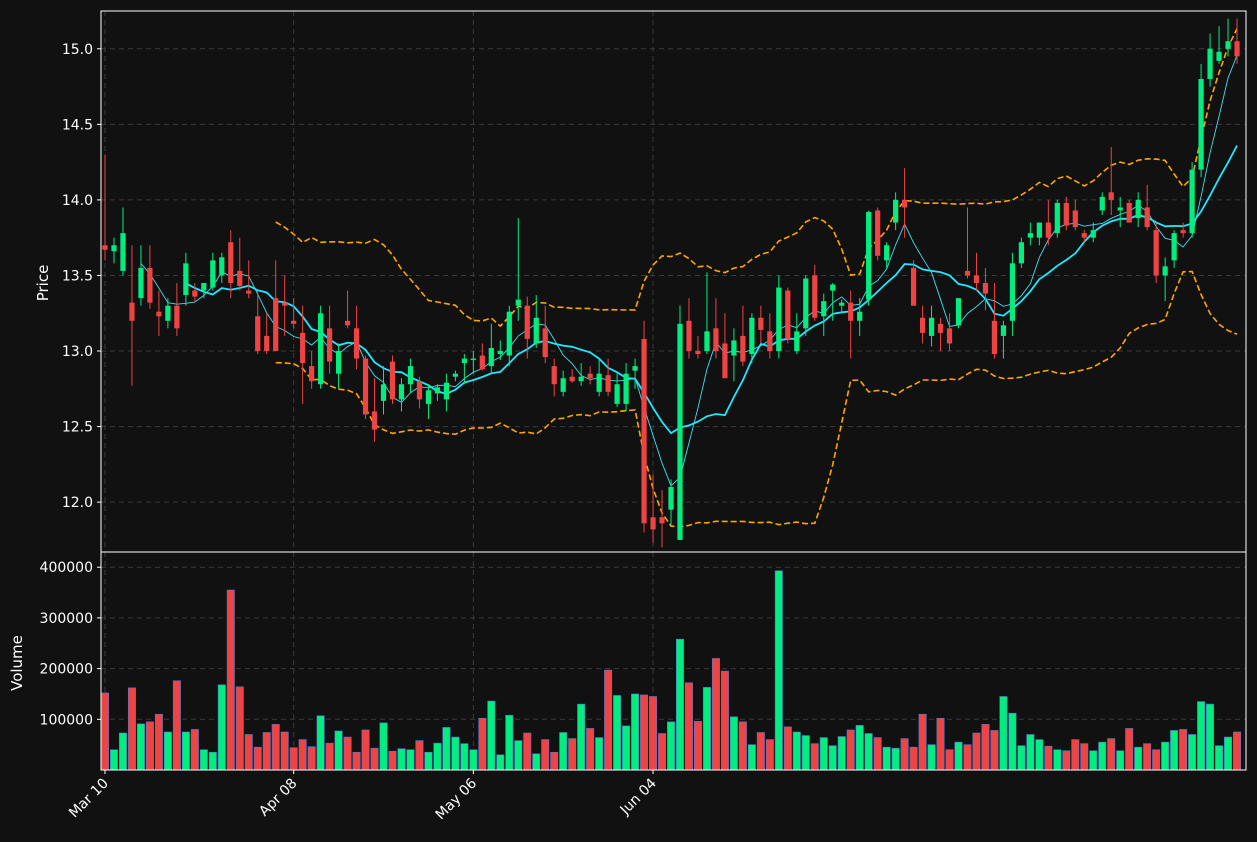 This screenshot has height=842, width=1257. What do you see at coordinates (77, 428) in the screenshot?
I see `price-tick-label: 12.5` at bounding box center [77, 428].